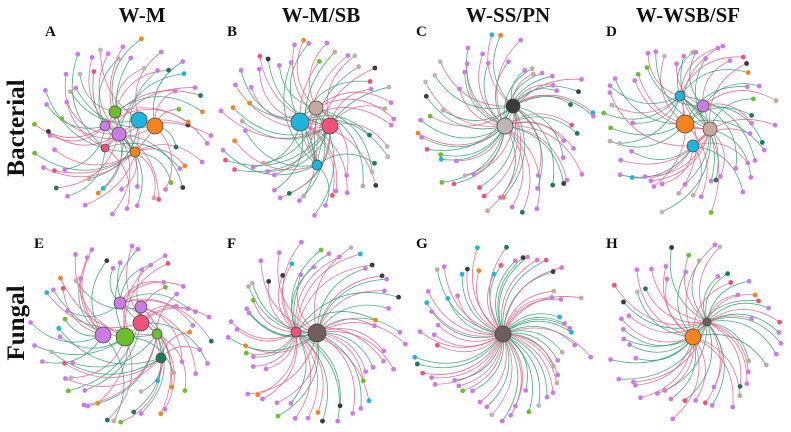  Describe the element at coordinates (123, 126) in the screenshot. I see `network-graph-a` at that location.